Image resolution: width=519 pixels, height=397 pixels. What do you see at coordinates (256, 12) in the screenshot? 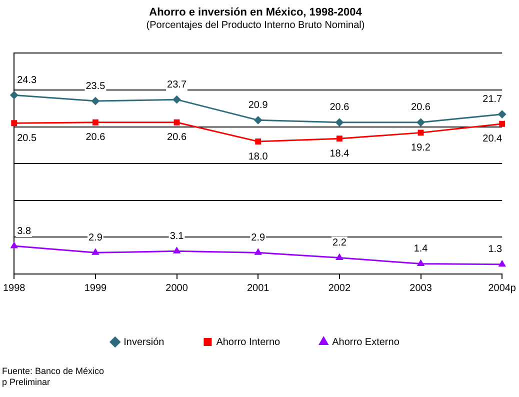
I see `chart-title: Ahorro e inversión en México, 1998-2004` at bounding box center [256, 12].